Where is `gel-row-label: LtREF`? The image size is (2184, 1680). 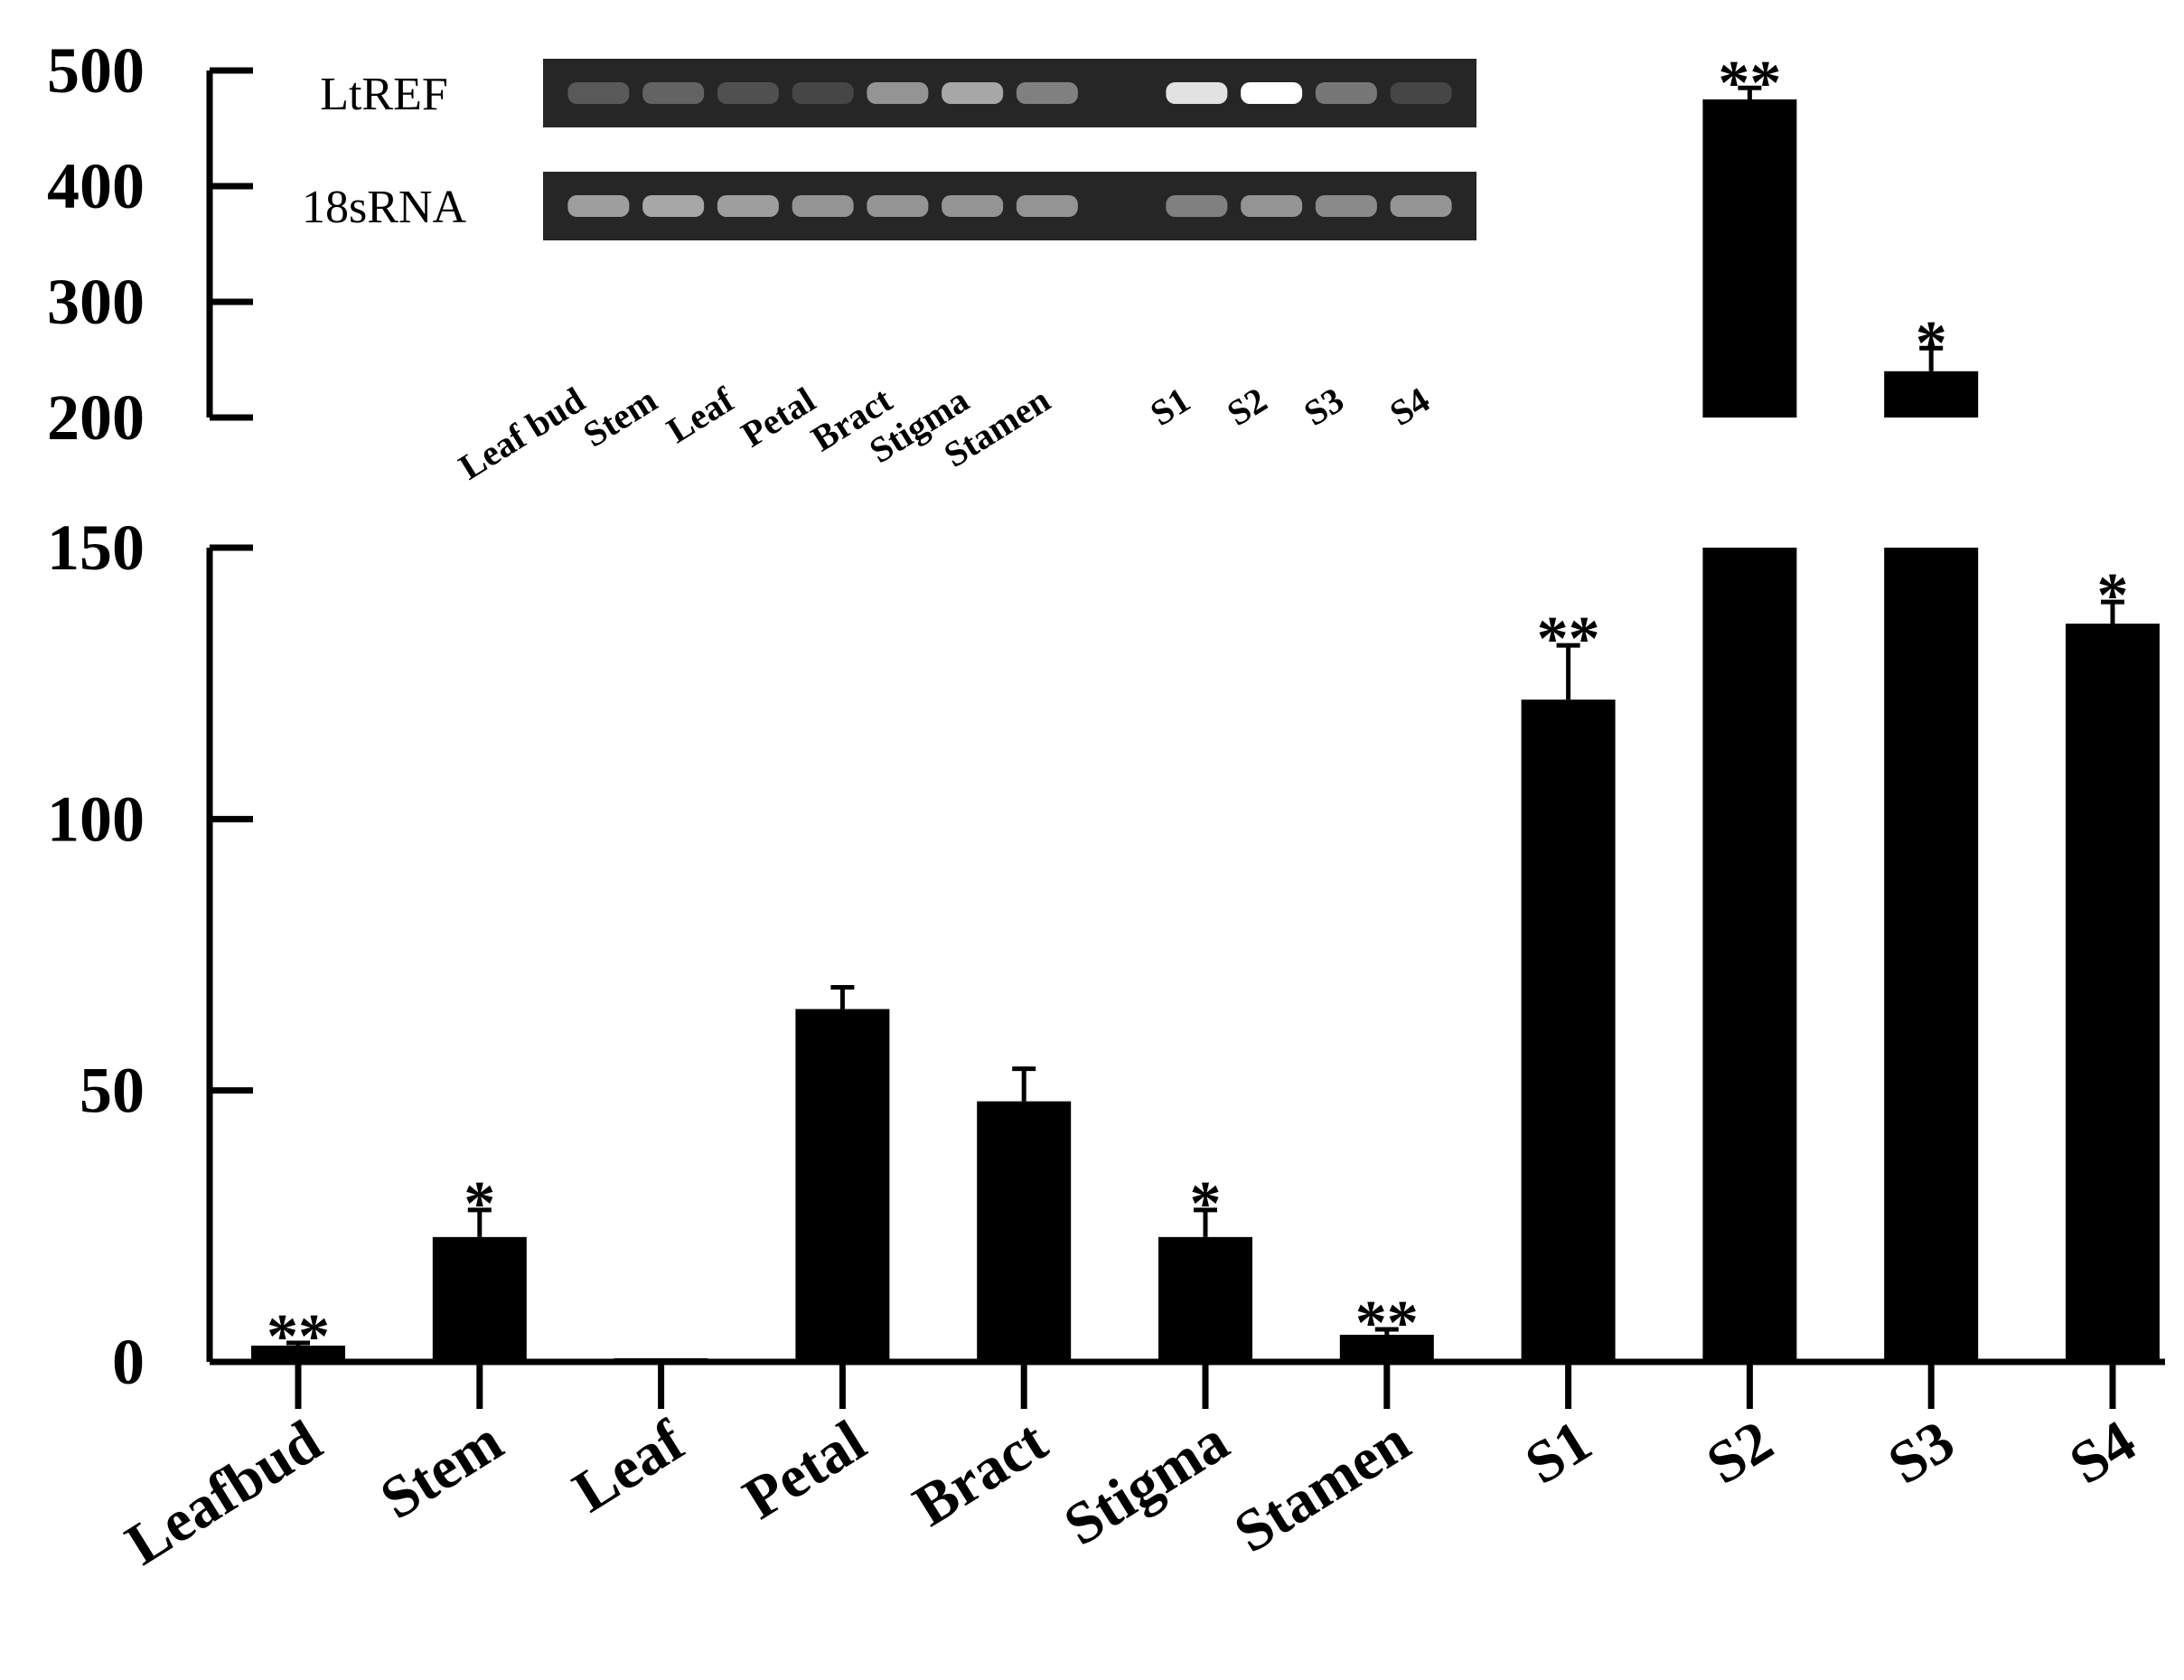
gel-row-label: LtREF is located at coordinates (384, 94).